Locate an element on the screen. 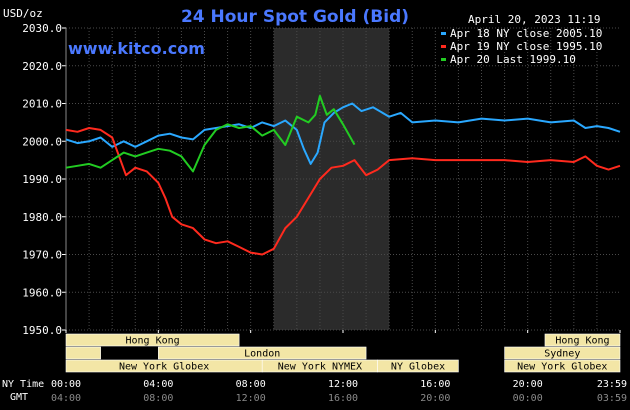  legend-entry: Apr 19 NY close 1995.10 is located at coordinates (526, 46).